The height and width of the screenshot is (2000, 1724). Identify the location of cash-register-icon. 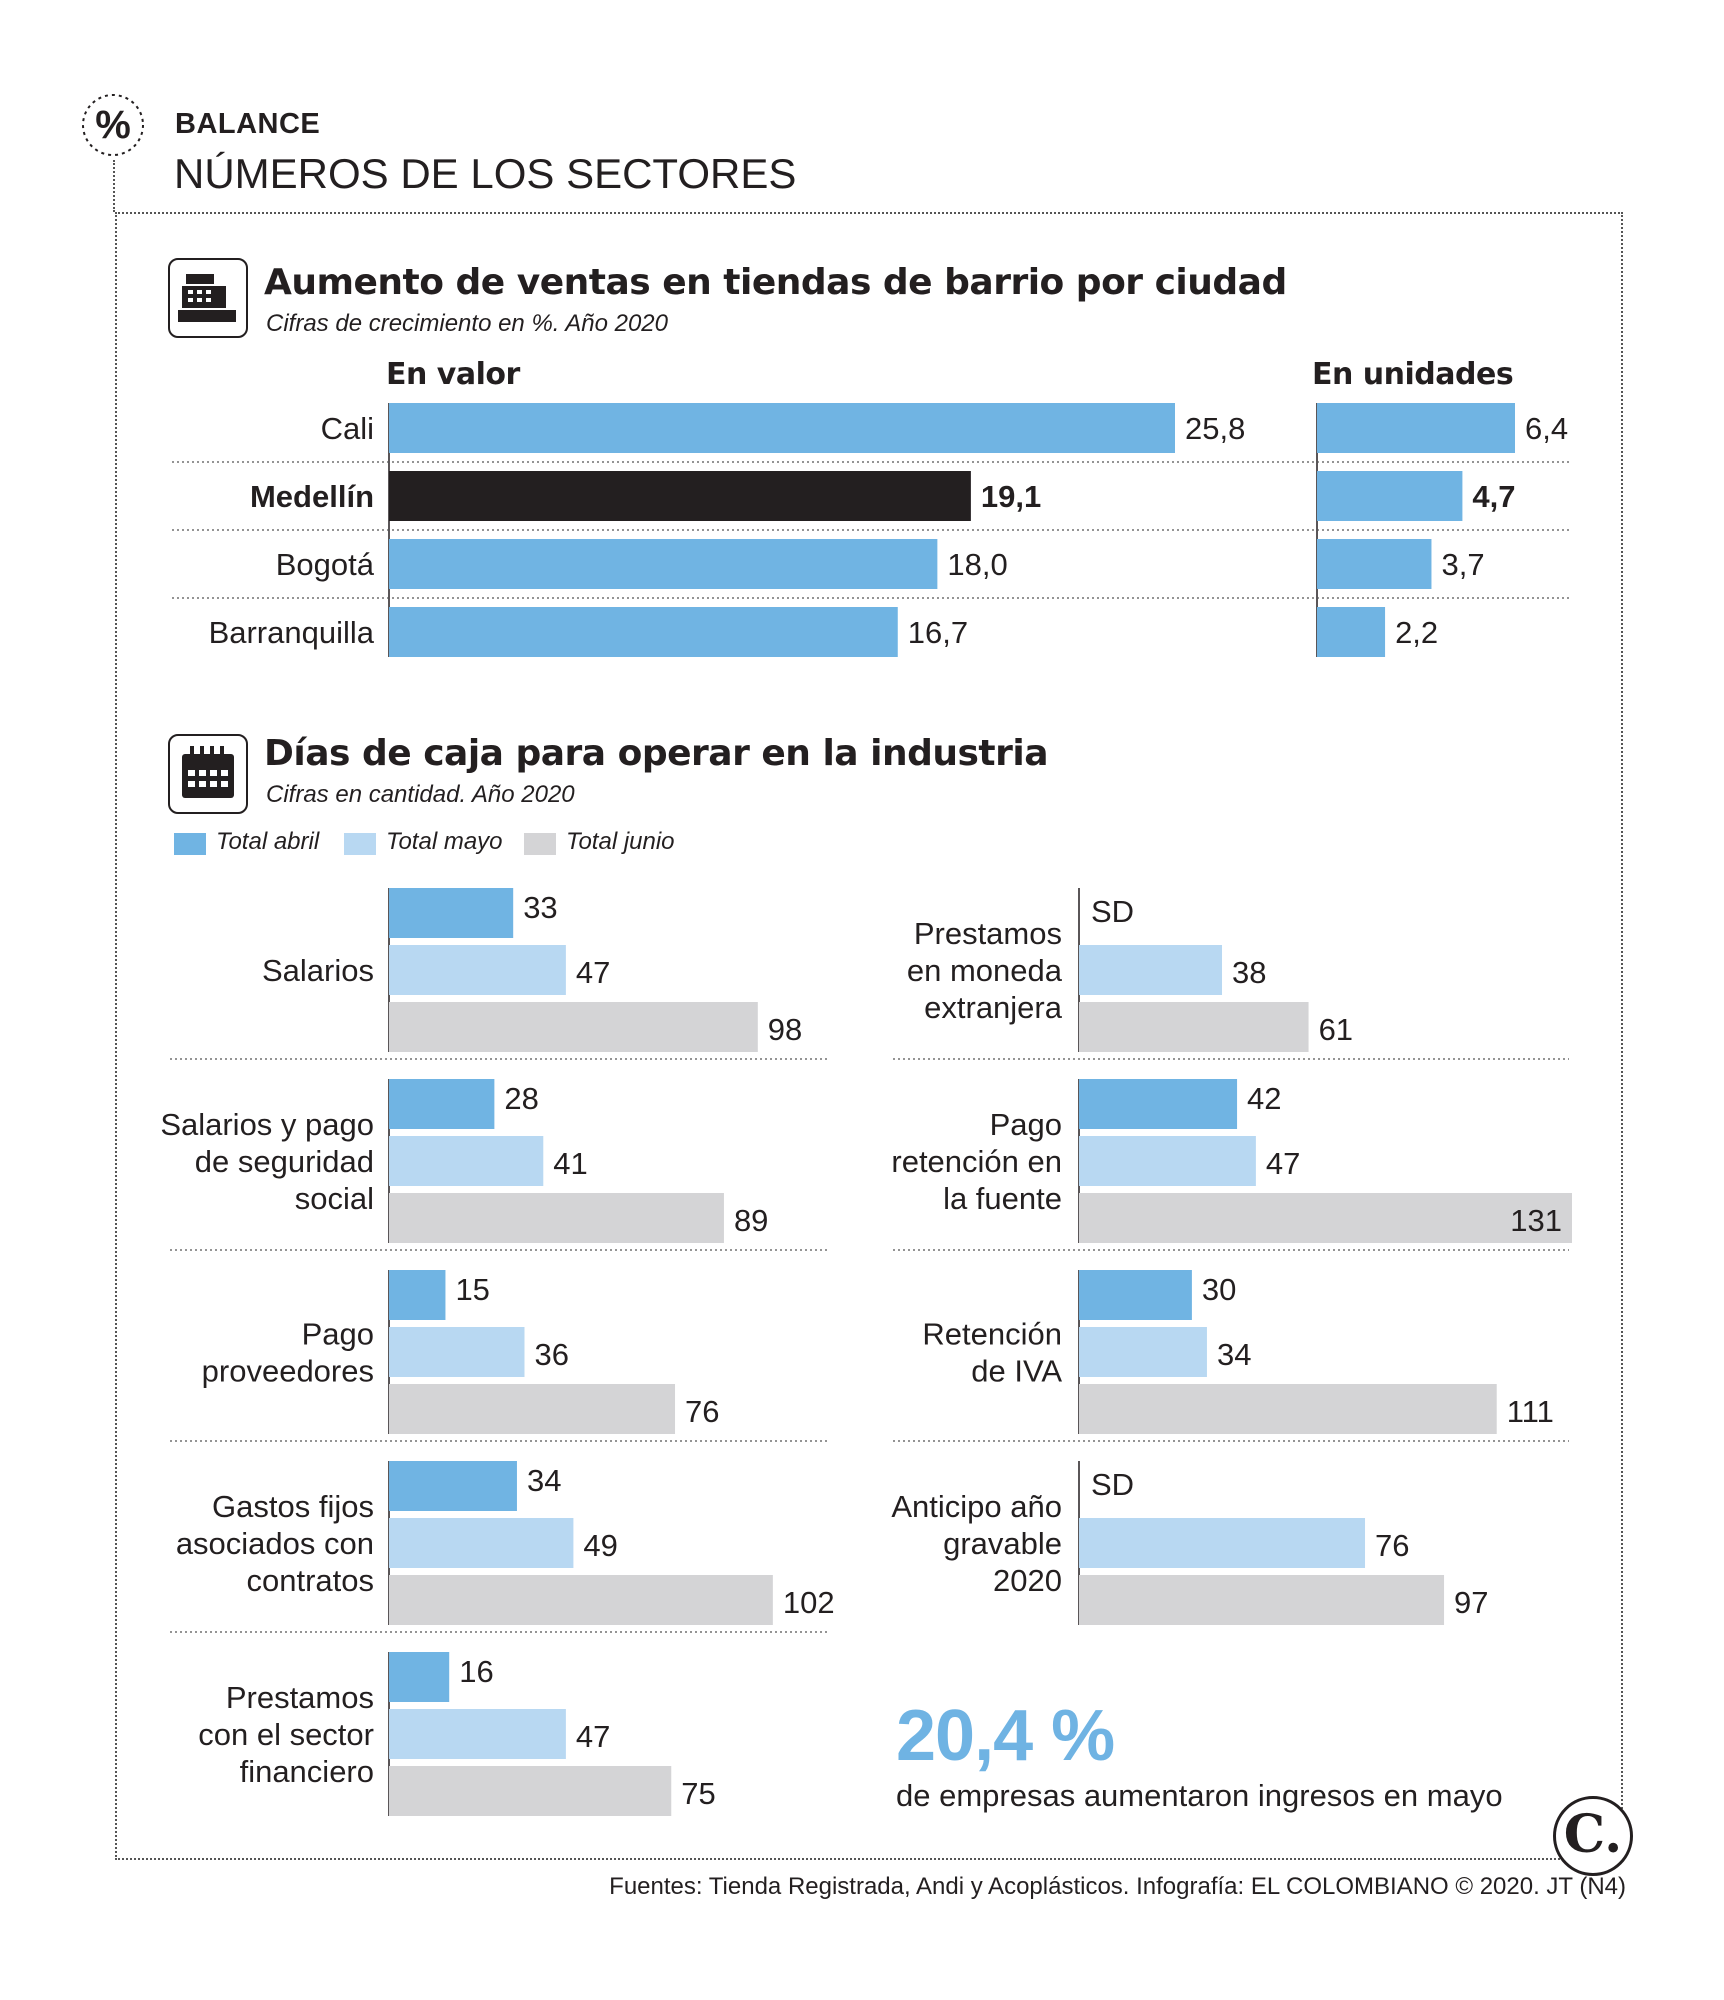
(208, 298).